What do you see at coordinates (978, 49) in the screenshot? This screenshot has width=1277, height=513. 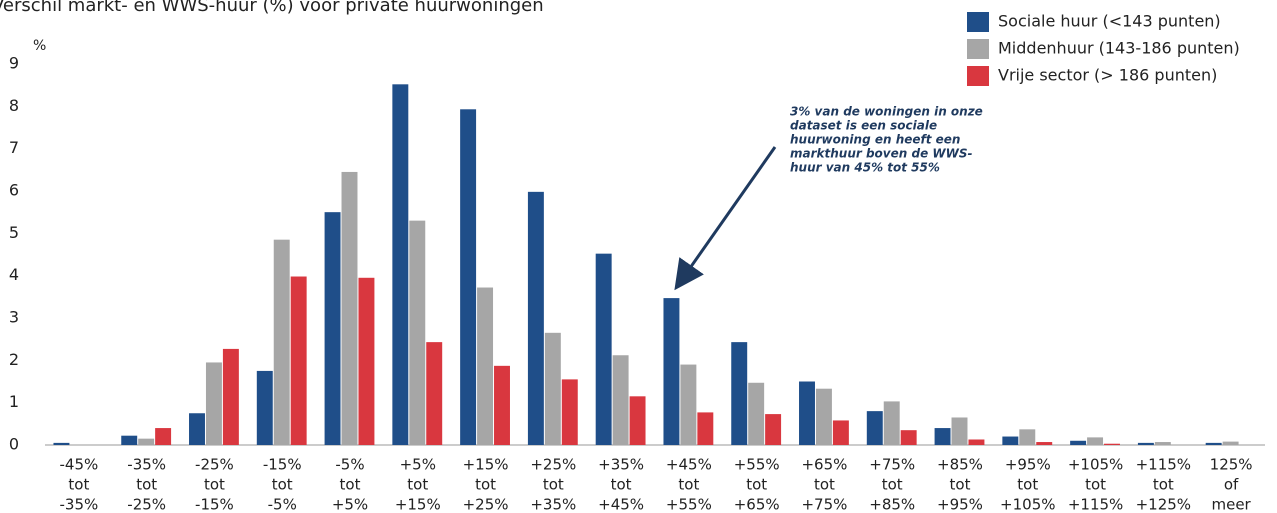 I see `legend-swatch` at bounding box center [978, 49].